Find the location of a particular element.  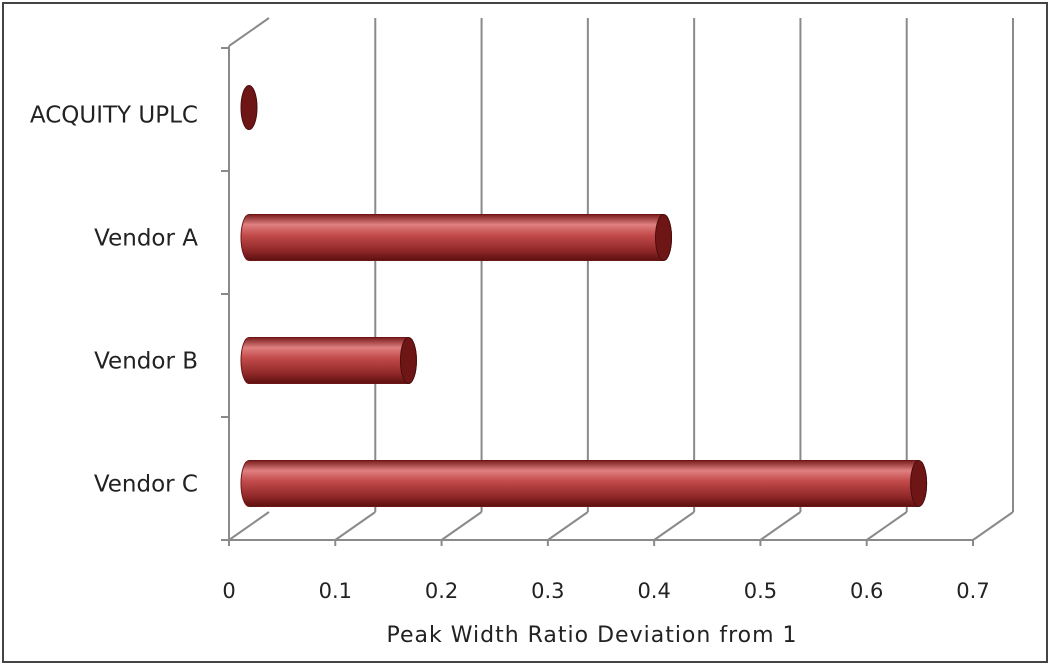

x-tick-label: 0.6 is located at coordinates (866, 591).